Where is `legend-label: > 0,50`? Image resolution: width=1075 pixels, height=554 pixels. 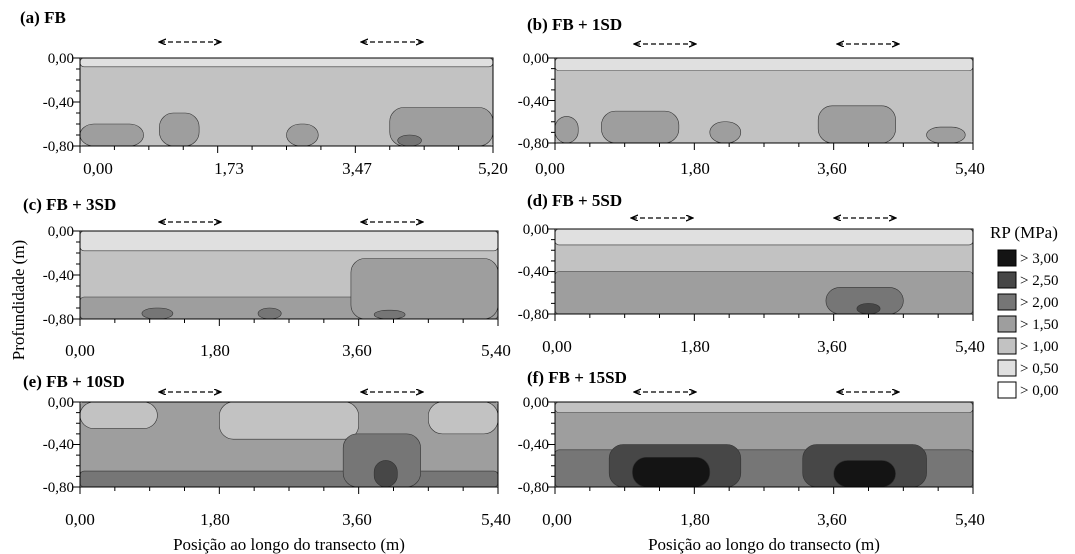
legend-label: > 0,50 is located at coordinates (1039, 369).